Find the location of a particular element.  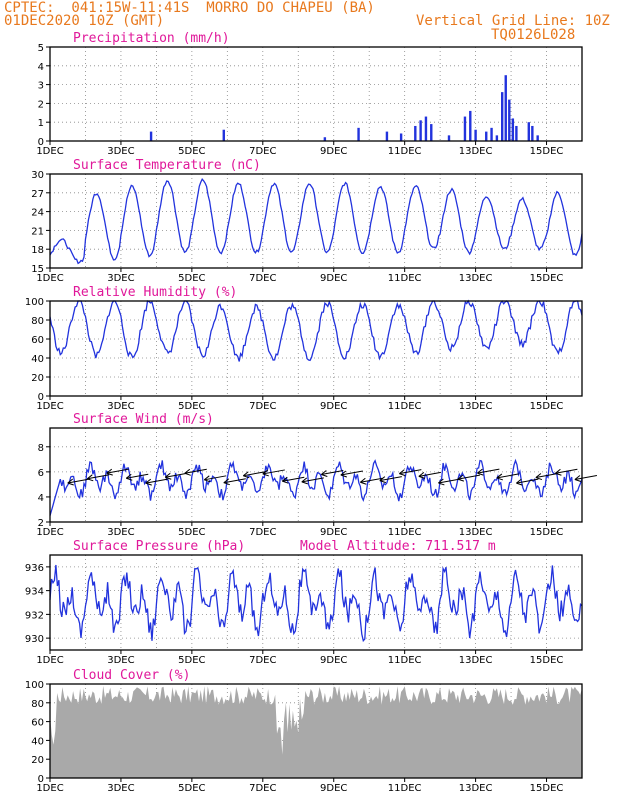

panel-title: Precipitation (mm/h) is located at coordinates (151, 38).